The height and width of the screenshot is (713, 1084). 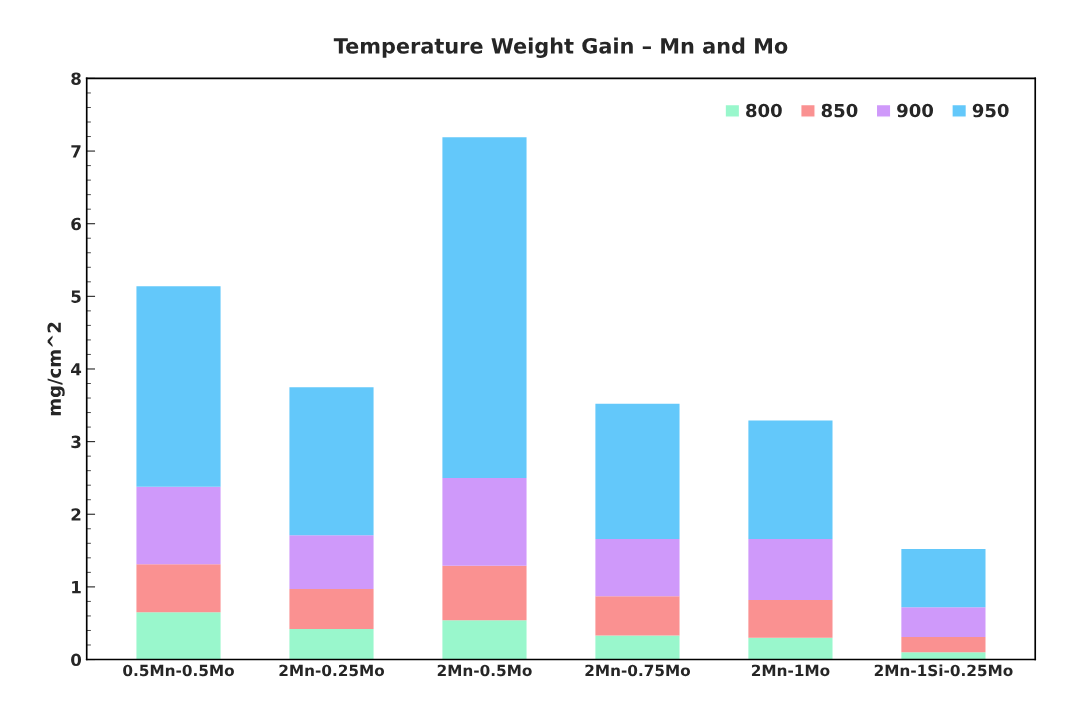 What do you see at coordinates (76, 442) in the screenshot?
I see `y-tick-label: 3` at bounding box center [76, 442].